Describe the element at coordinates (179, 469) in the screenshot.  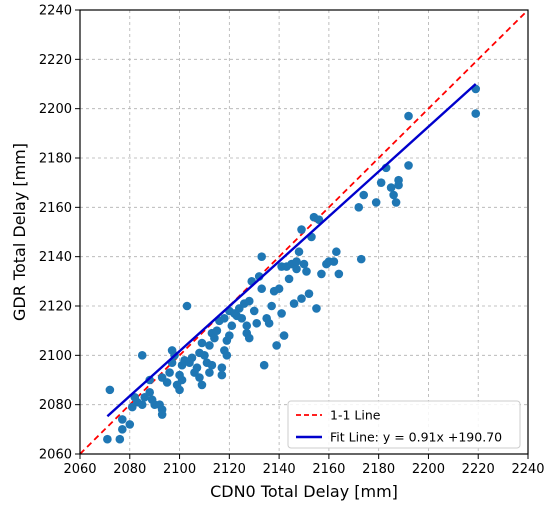
I see `x-tick-label: 2100` at that location.